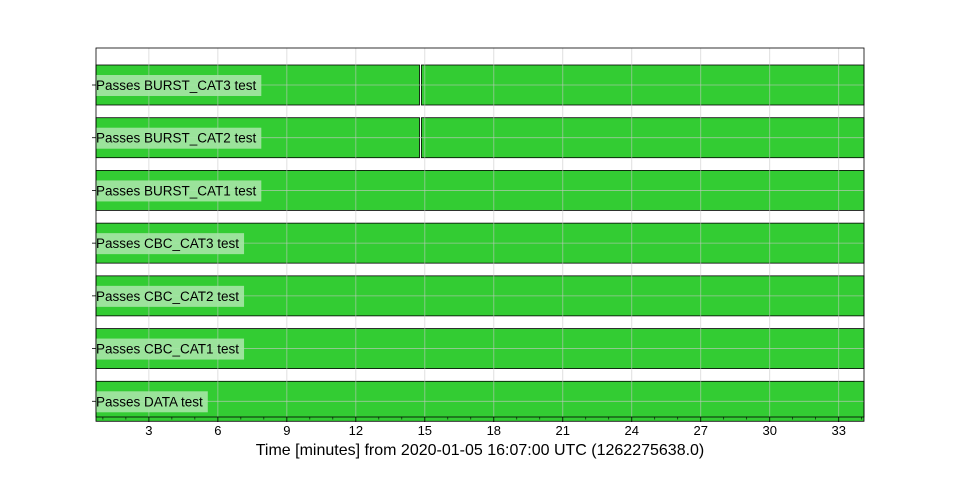 The image size is (960, 480). I want to click on row-label: Passes BURST_CAT2 test, so click(176, 138).